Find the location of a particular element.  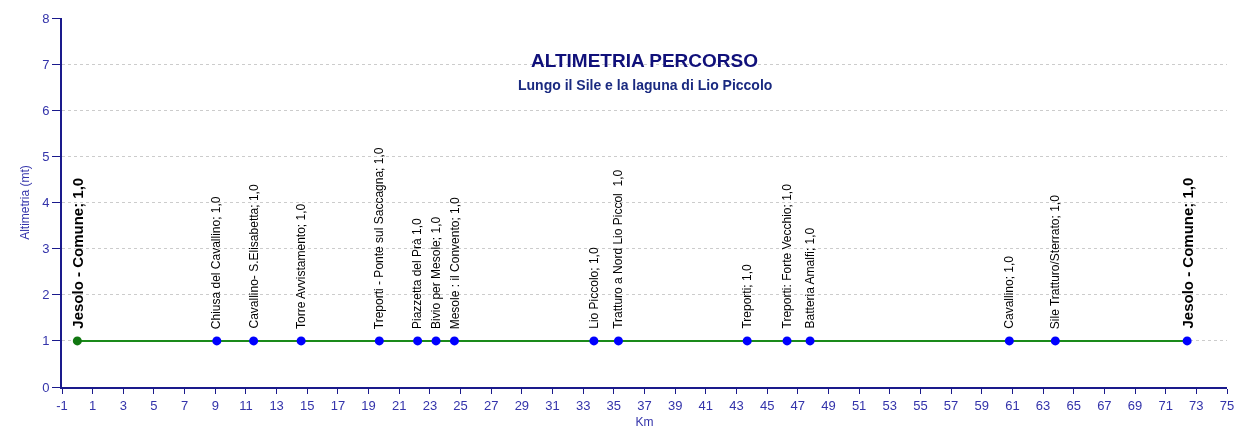

y-tick-label: 7 is located at coordinates (46, 64).